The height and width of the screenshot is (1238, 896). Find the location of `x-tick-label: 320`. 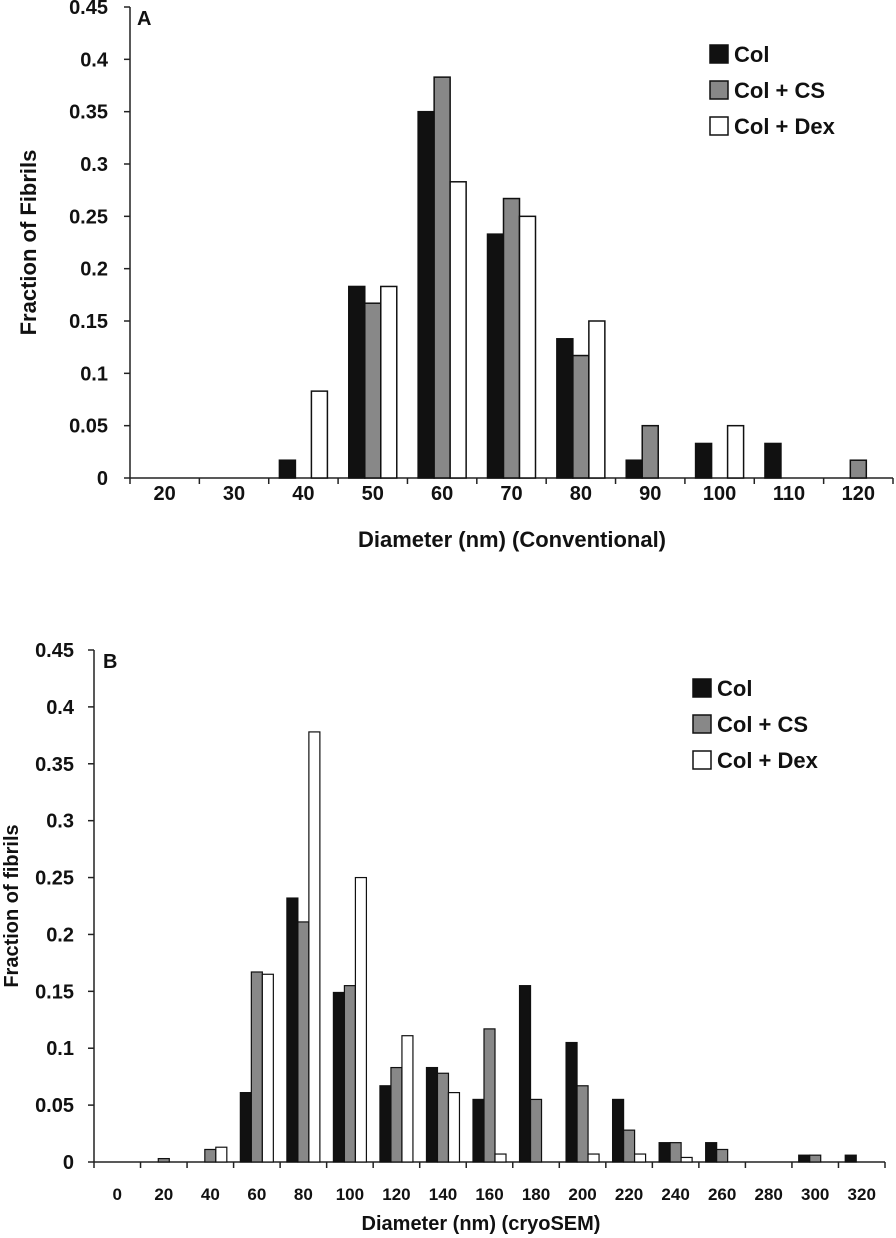

x-tick-label: 320 is located at coordinates (862, 1194).